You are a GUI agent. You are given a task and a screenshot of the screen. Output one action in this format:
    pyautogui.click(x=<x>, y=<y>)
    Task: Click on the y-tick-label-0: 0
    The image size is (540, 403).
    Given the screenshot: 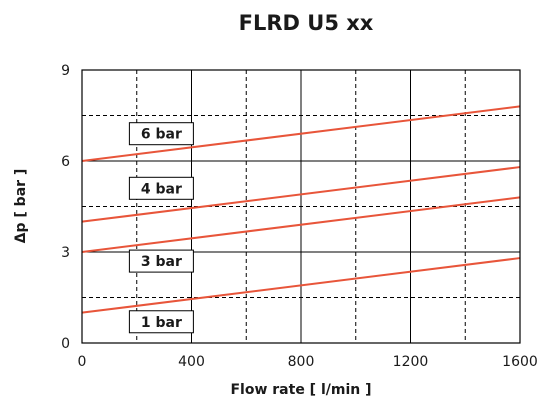 What is the action you would take?
    pyautogui.click(x=65, y=344)
    